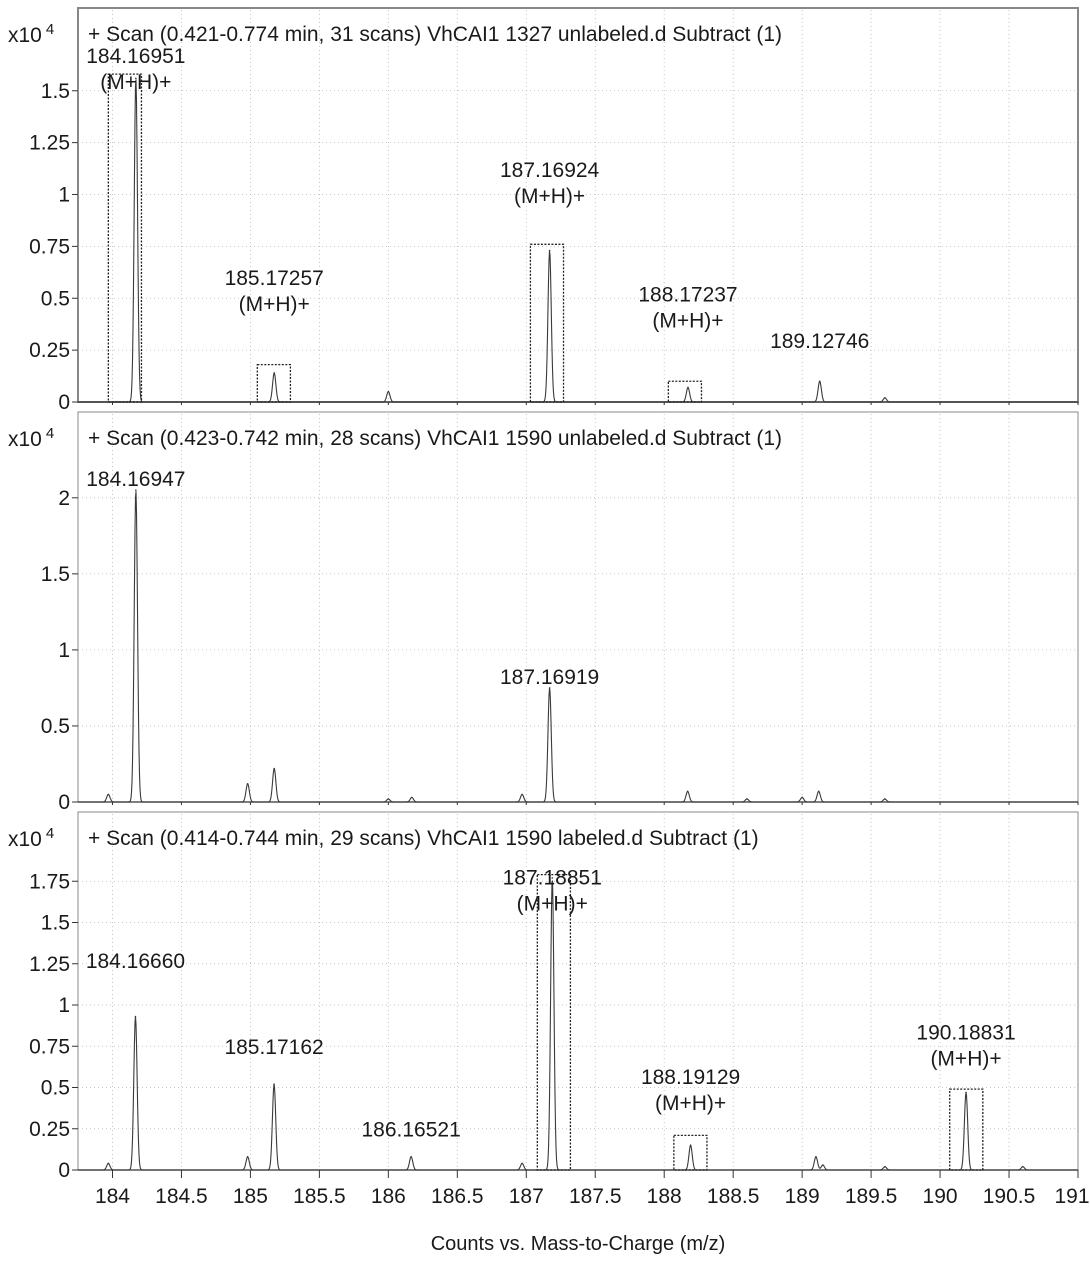 This screenshot has width=1090, height=1288. I want to click on y-tick-label: 1.5, so click(55, 91).